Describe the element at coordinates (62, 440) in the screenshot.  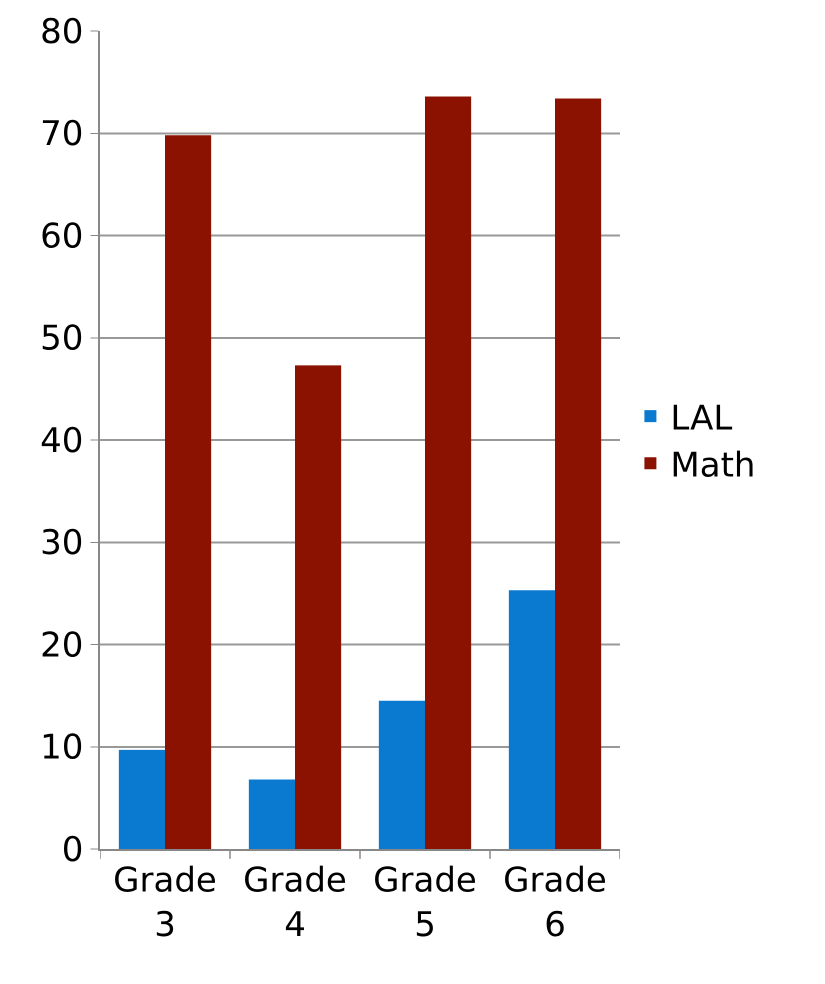
I see `y-tick-label: 40` at that location.